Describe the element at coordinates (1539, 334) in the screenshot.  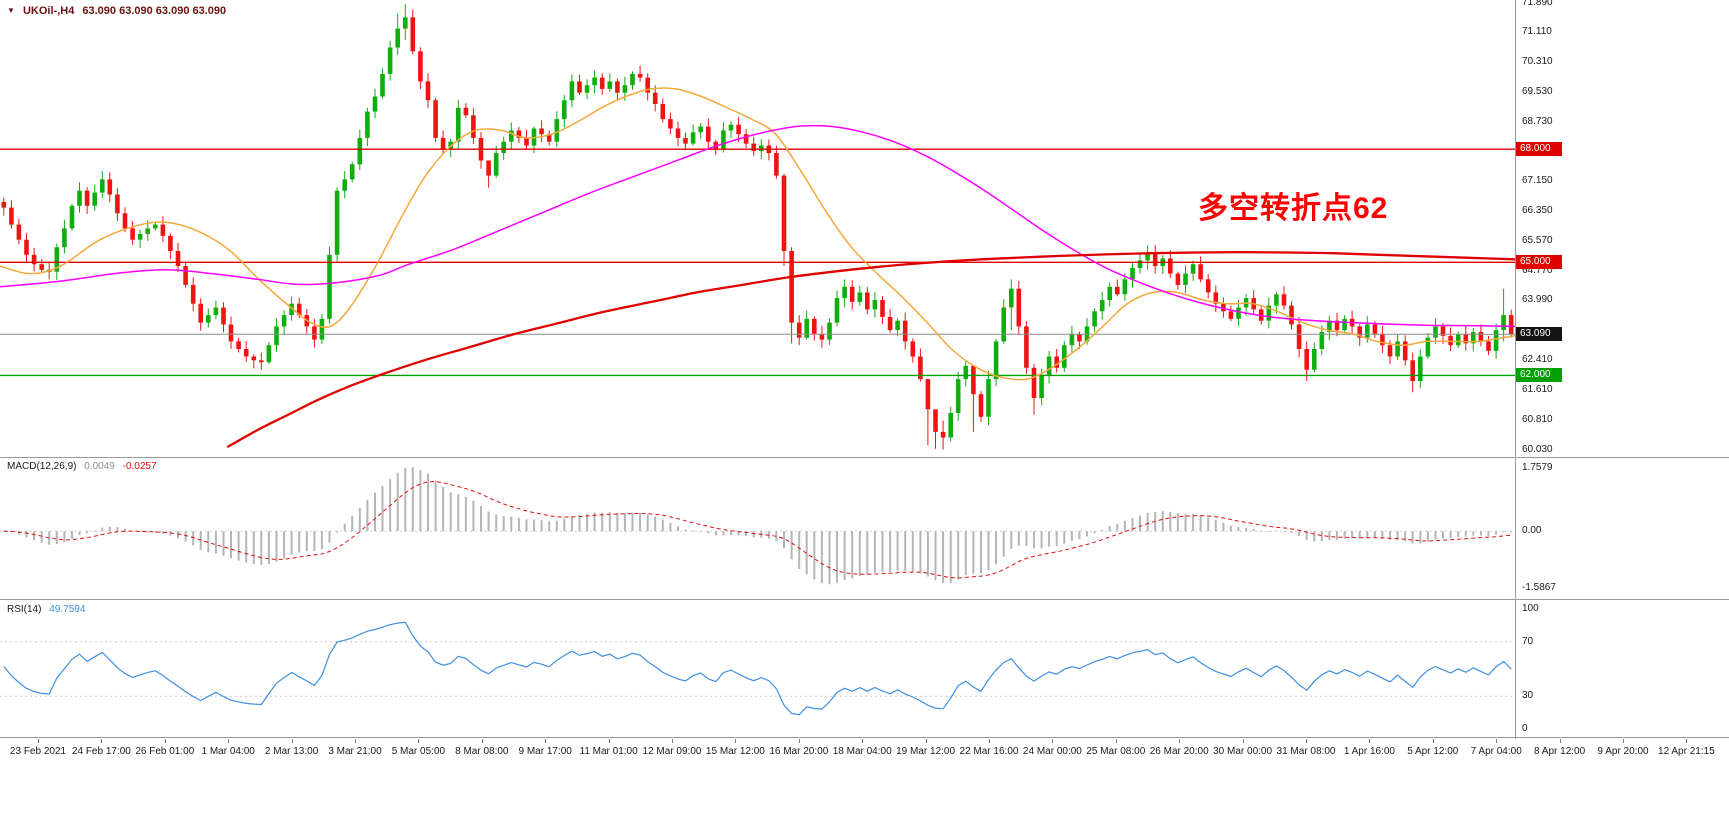
I see `price-badge: 63.090` at that location.